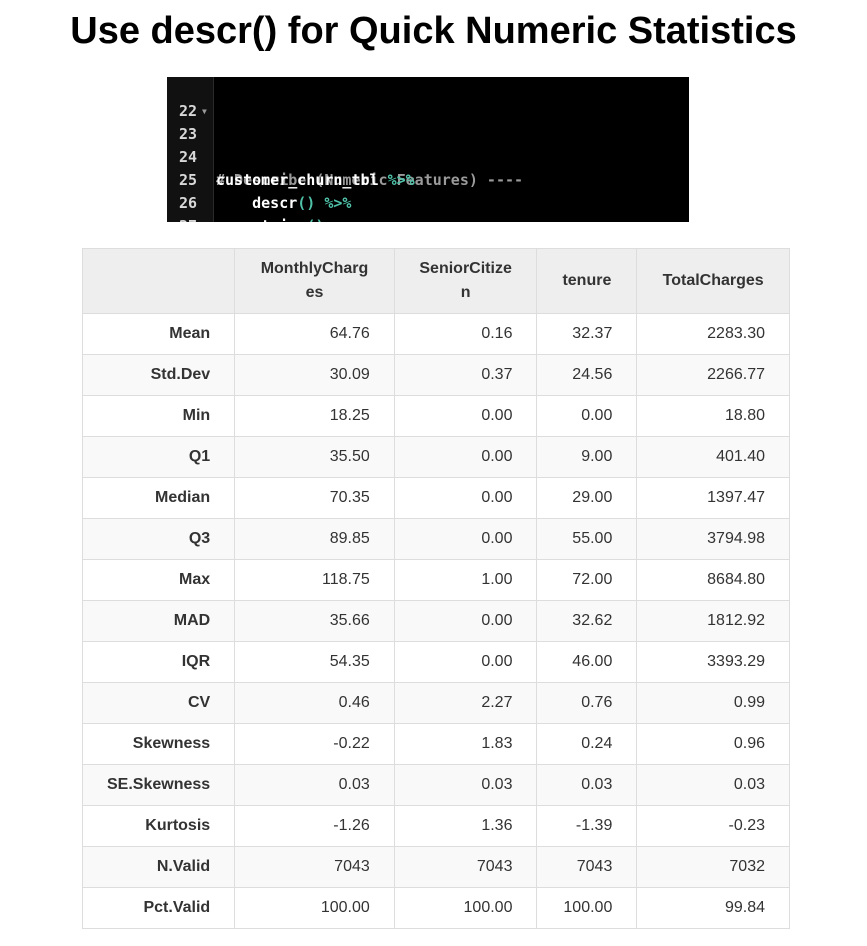 This screenshot has width=867, height=946. What do you see at coordinates (713, 744) in the screenshot?
I see `table-cell: 0.96` at bounding box center [713, 744].